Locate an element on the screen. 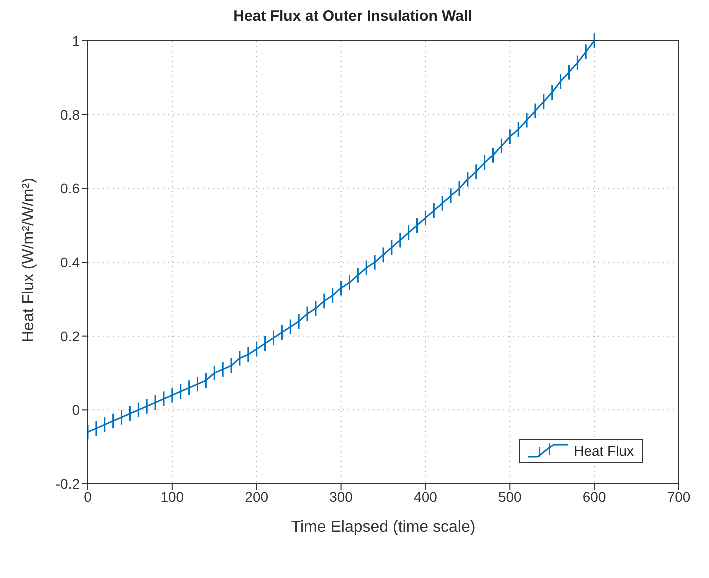 The image size is (709, 578). chart-title: Heat Flux at Outer Insulation Wall is located at coordinates (353, 17).